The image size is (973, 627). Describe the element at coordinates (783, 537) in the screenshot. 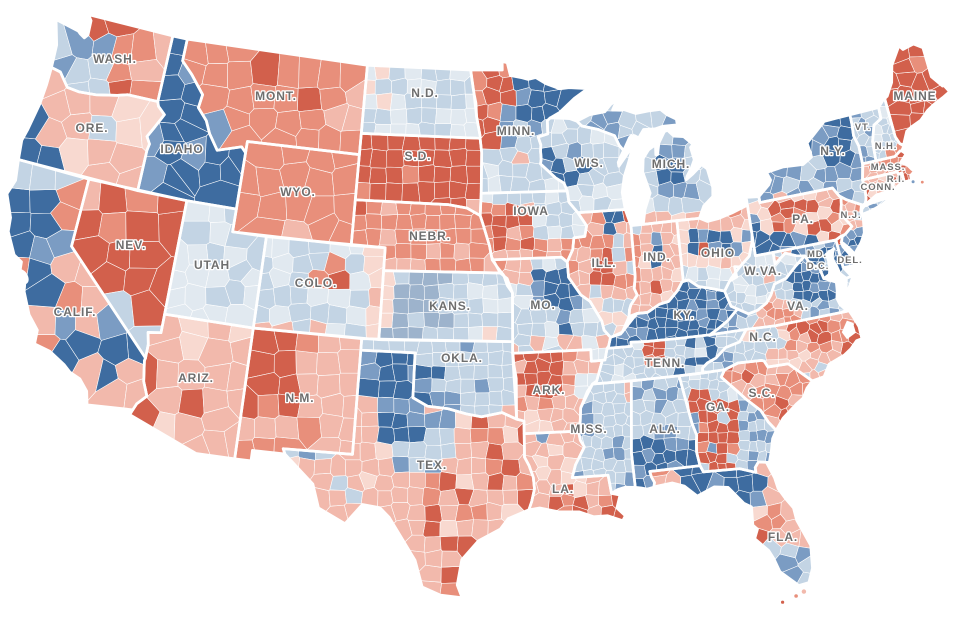

I see `svg-text: FLA.` at that location.